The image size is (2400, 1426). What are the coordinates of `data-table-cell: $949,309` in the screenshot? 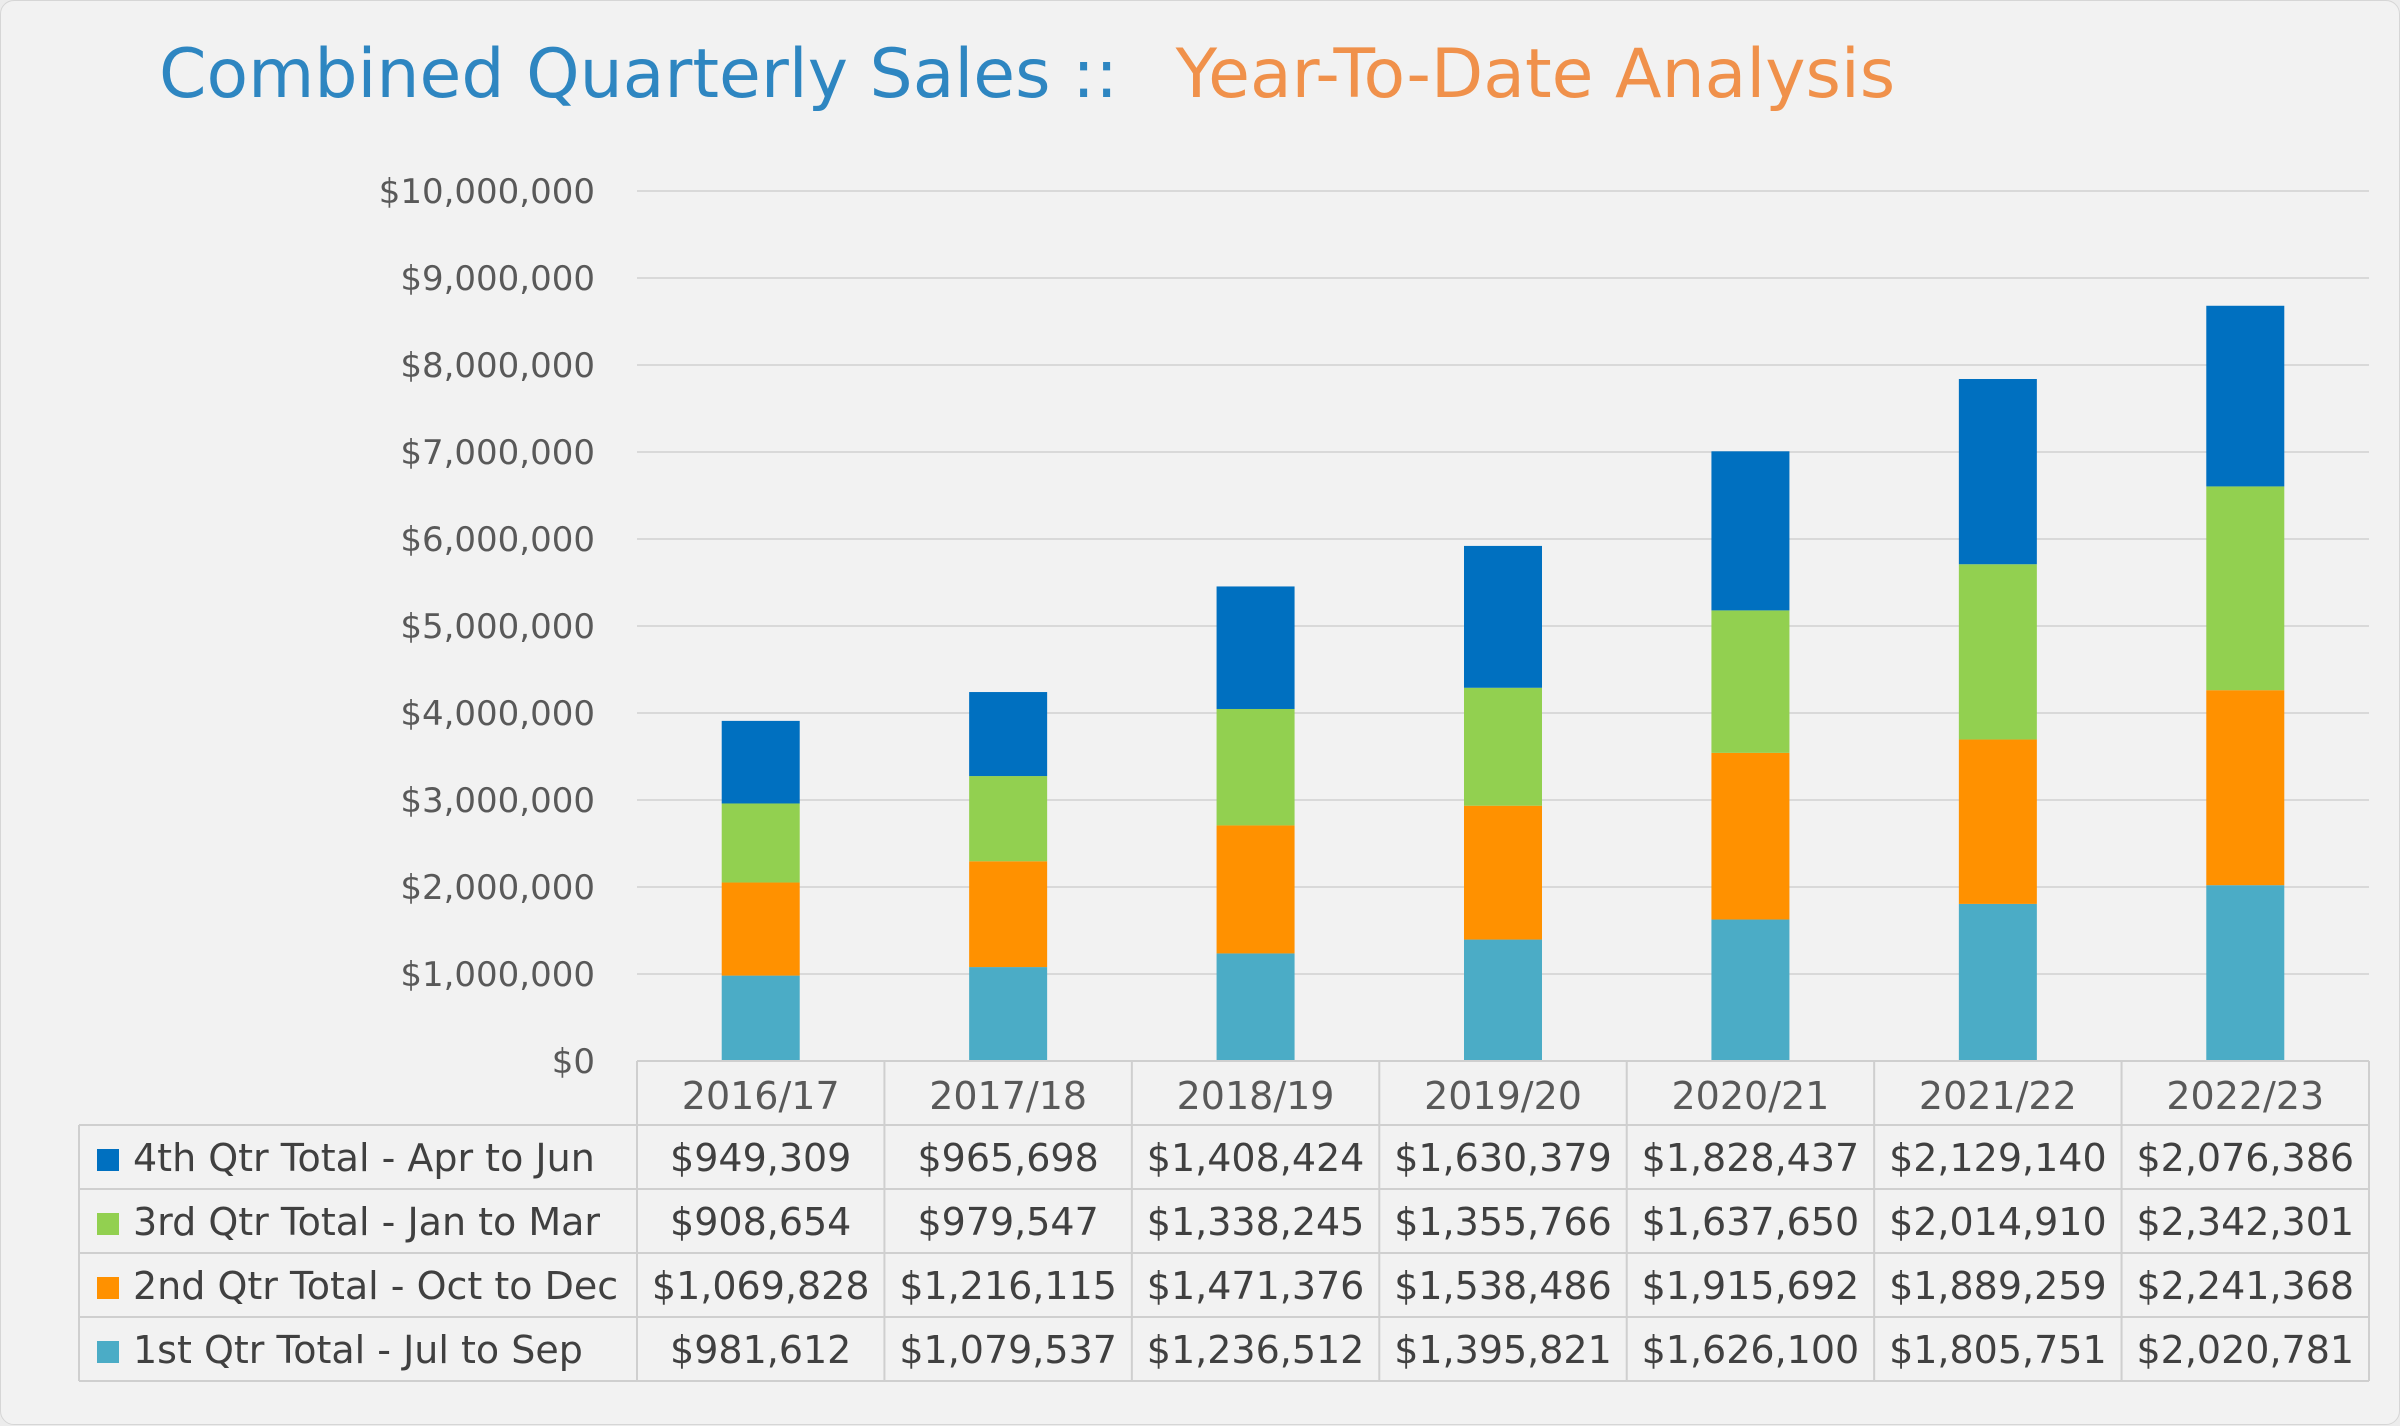 It's located at (760, 1158).